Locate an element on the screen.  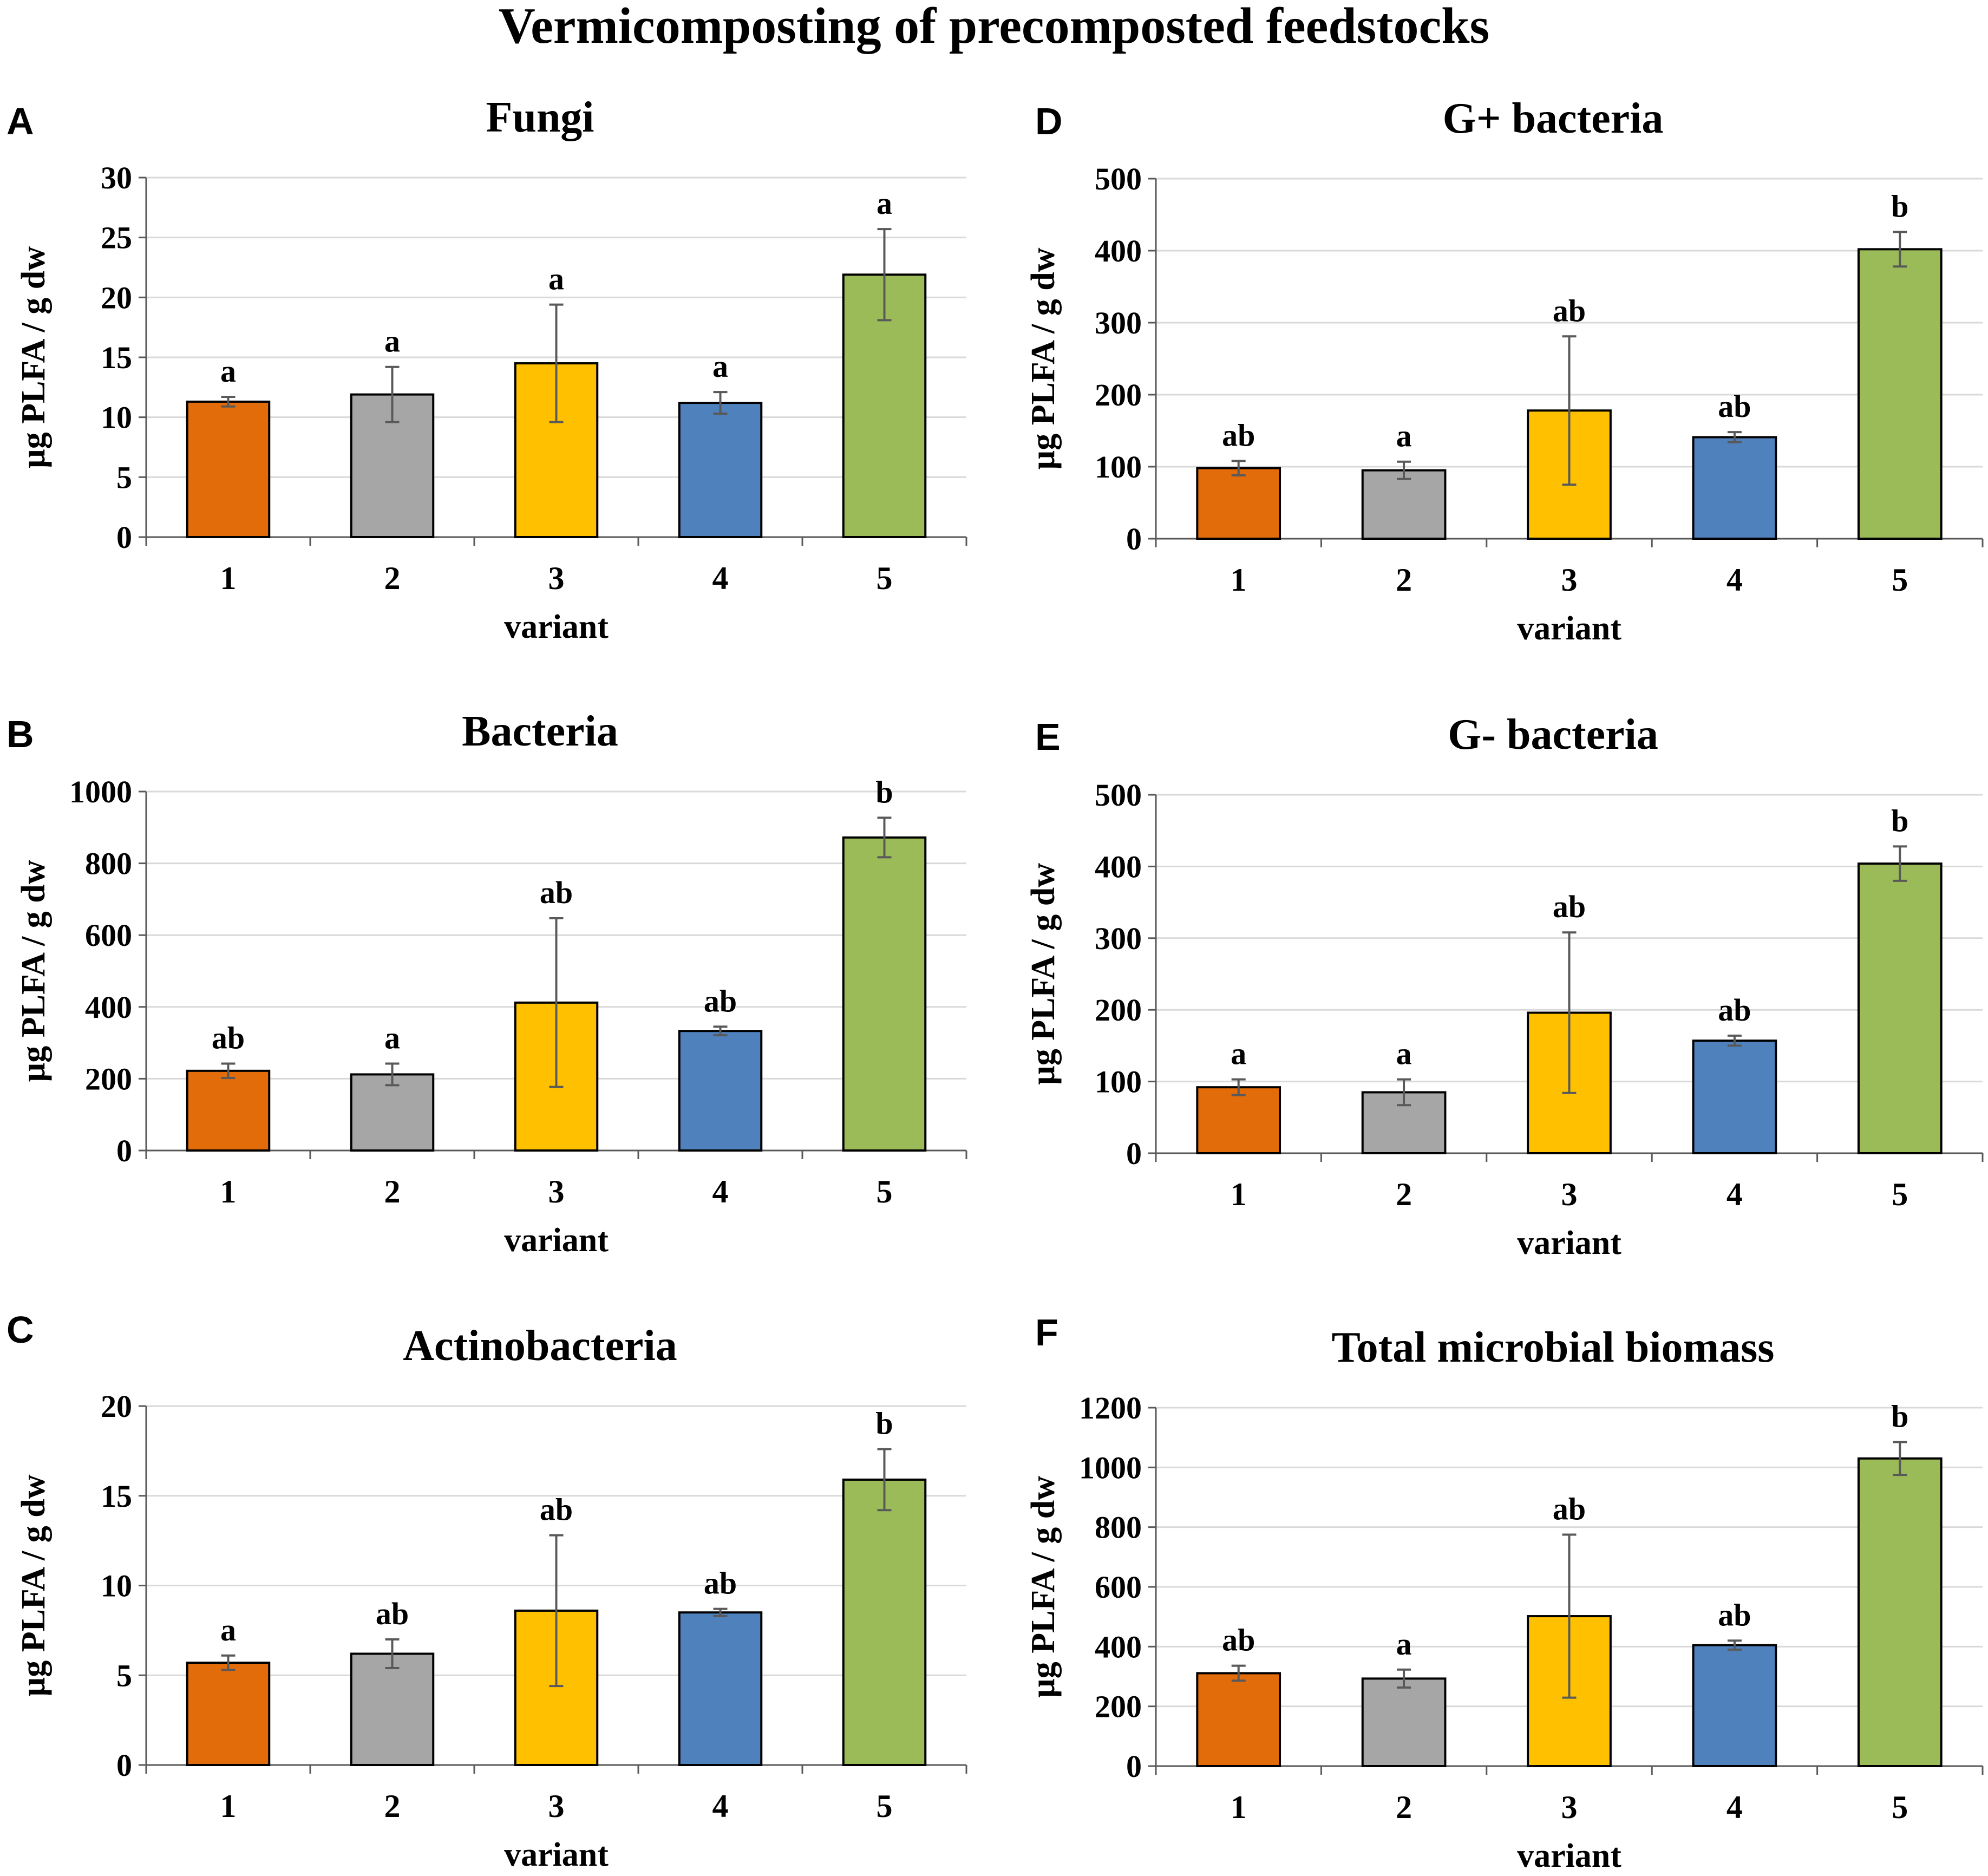
y-tick-label-f-0: 0 is located at coordinates (1134, 1766).